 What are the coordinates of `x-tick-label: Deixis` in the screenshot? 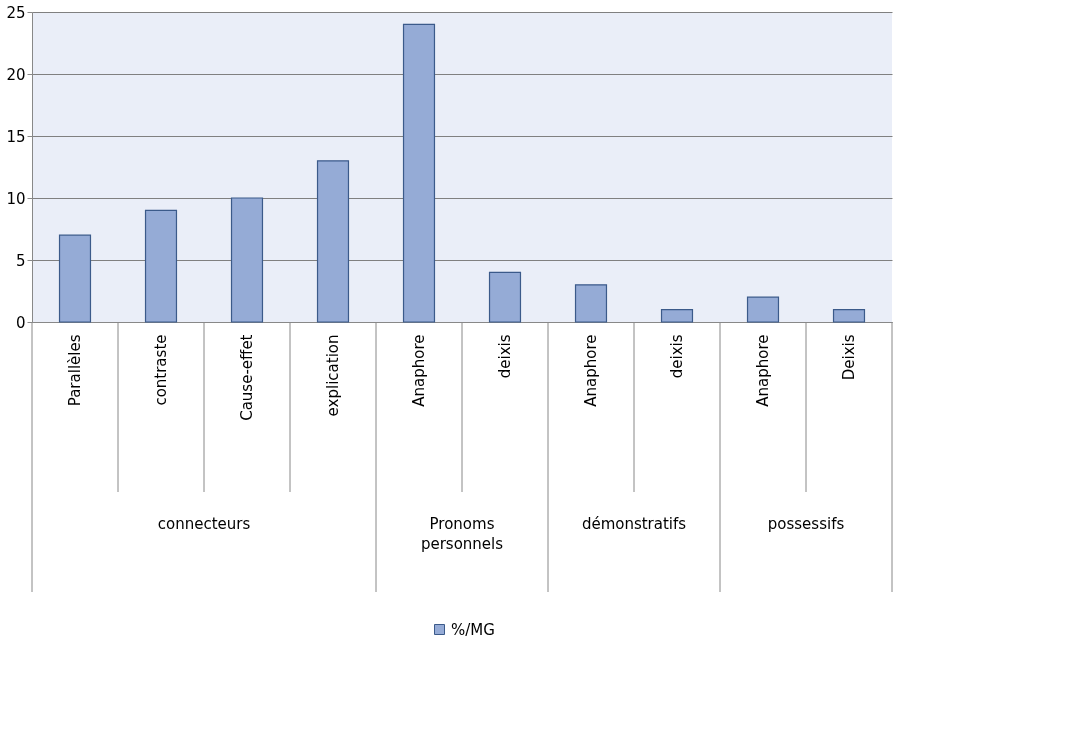 It's located at (849, 357).